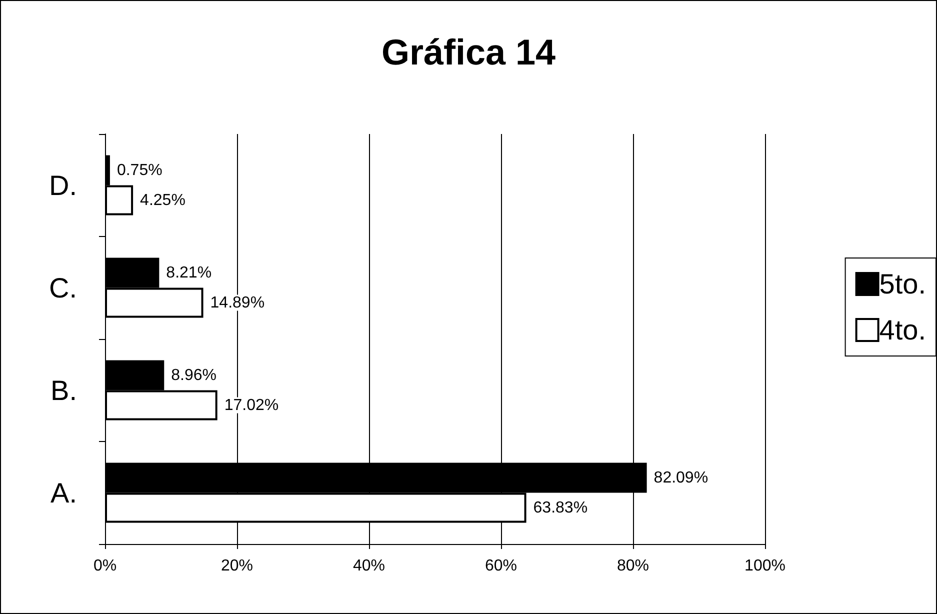 This screenshot has height=614, width=937. I want to click on x-tick-label: 100%, so click(765, 566).